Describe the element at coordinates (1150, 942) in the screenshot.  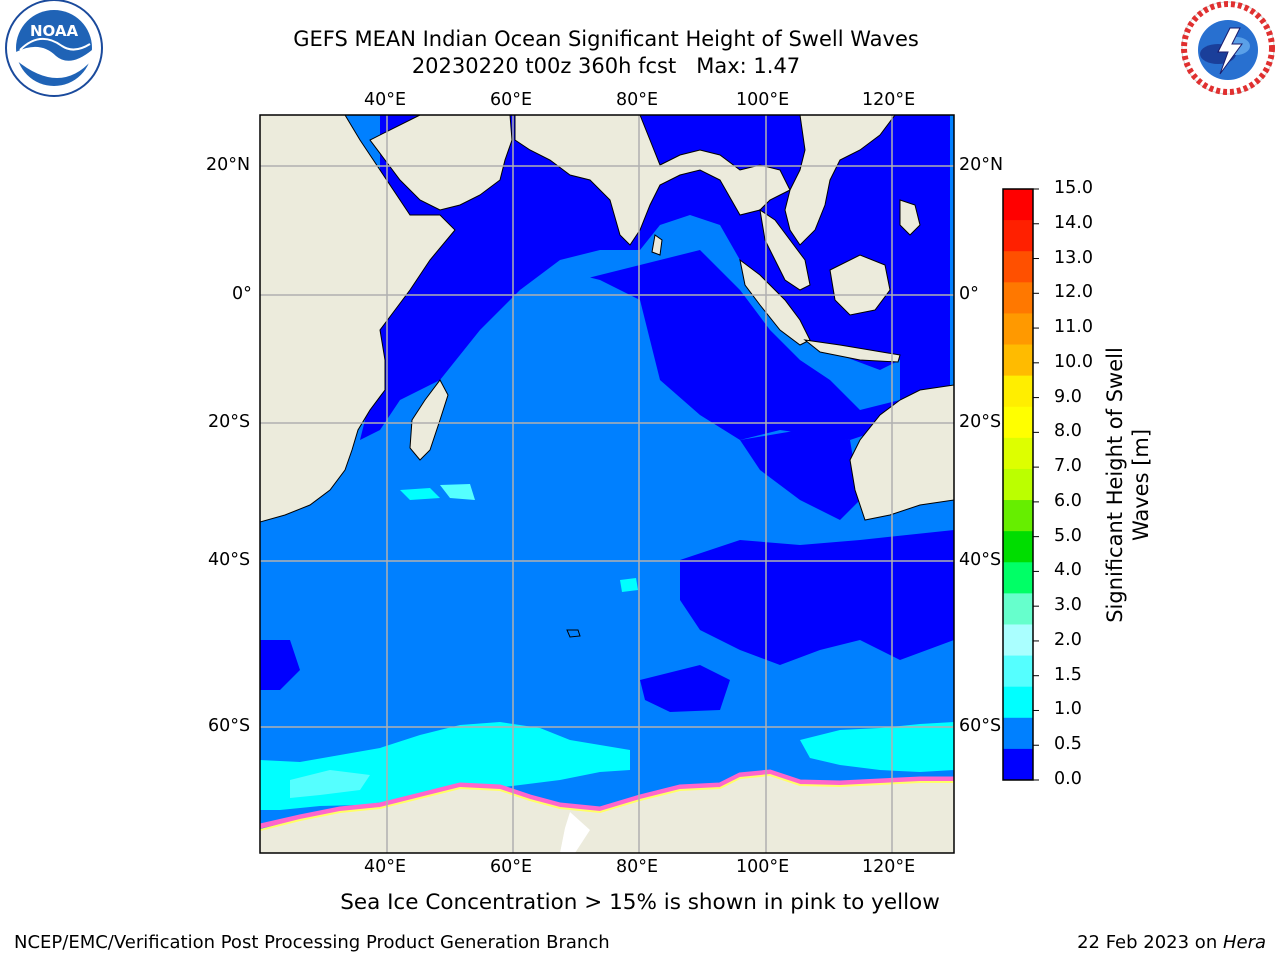
I see `footer-date-text: 22 Feb 2023 on` at that location.